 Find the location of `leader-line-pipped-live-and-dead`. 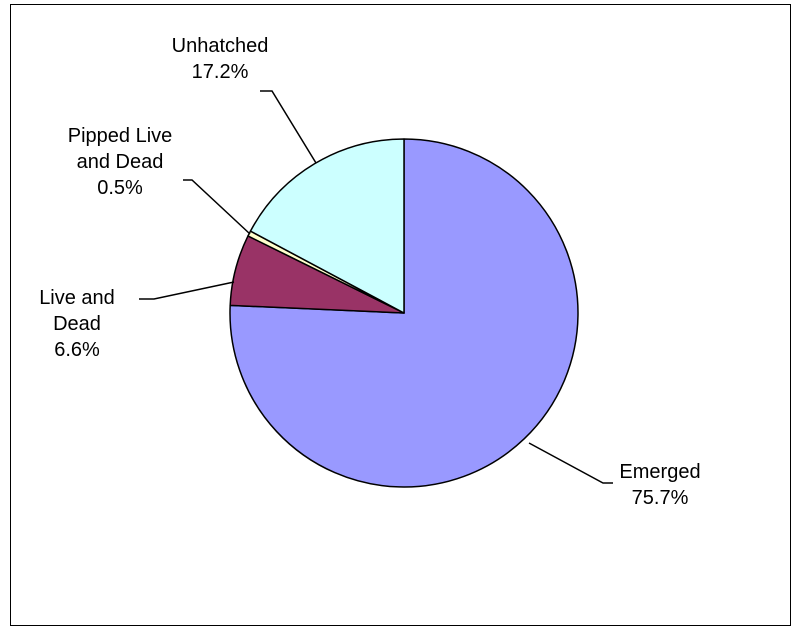

leader-line-pipped-live-and-dead is located at coordinates (217, 207).